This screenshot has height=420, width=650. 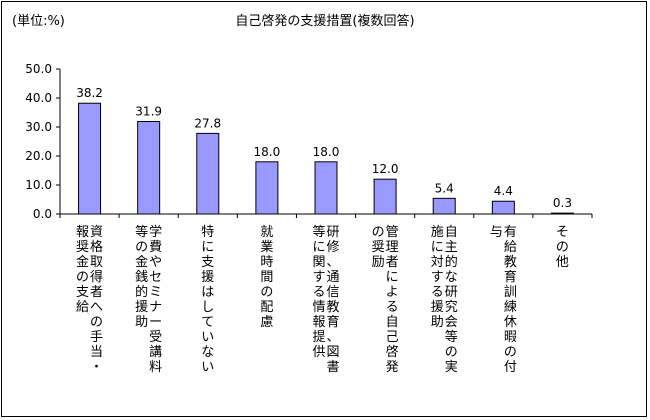 I want to click on category-label: 学費やセミナー受講料等の金銭的援助, so click(x=148, y=299).